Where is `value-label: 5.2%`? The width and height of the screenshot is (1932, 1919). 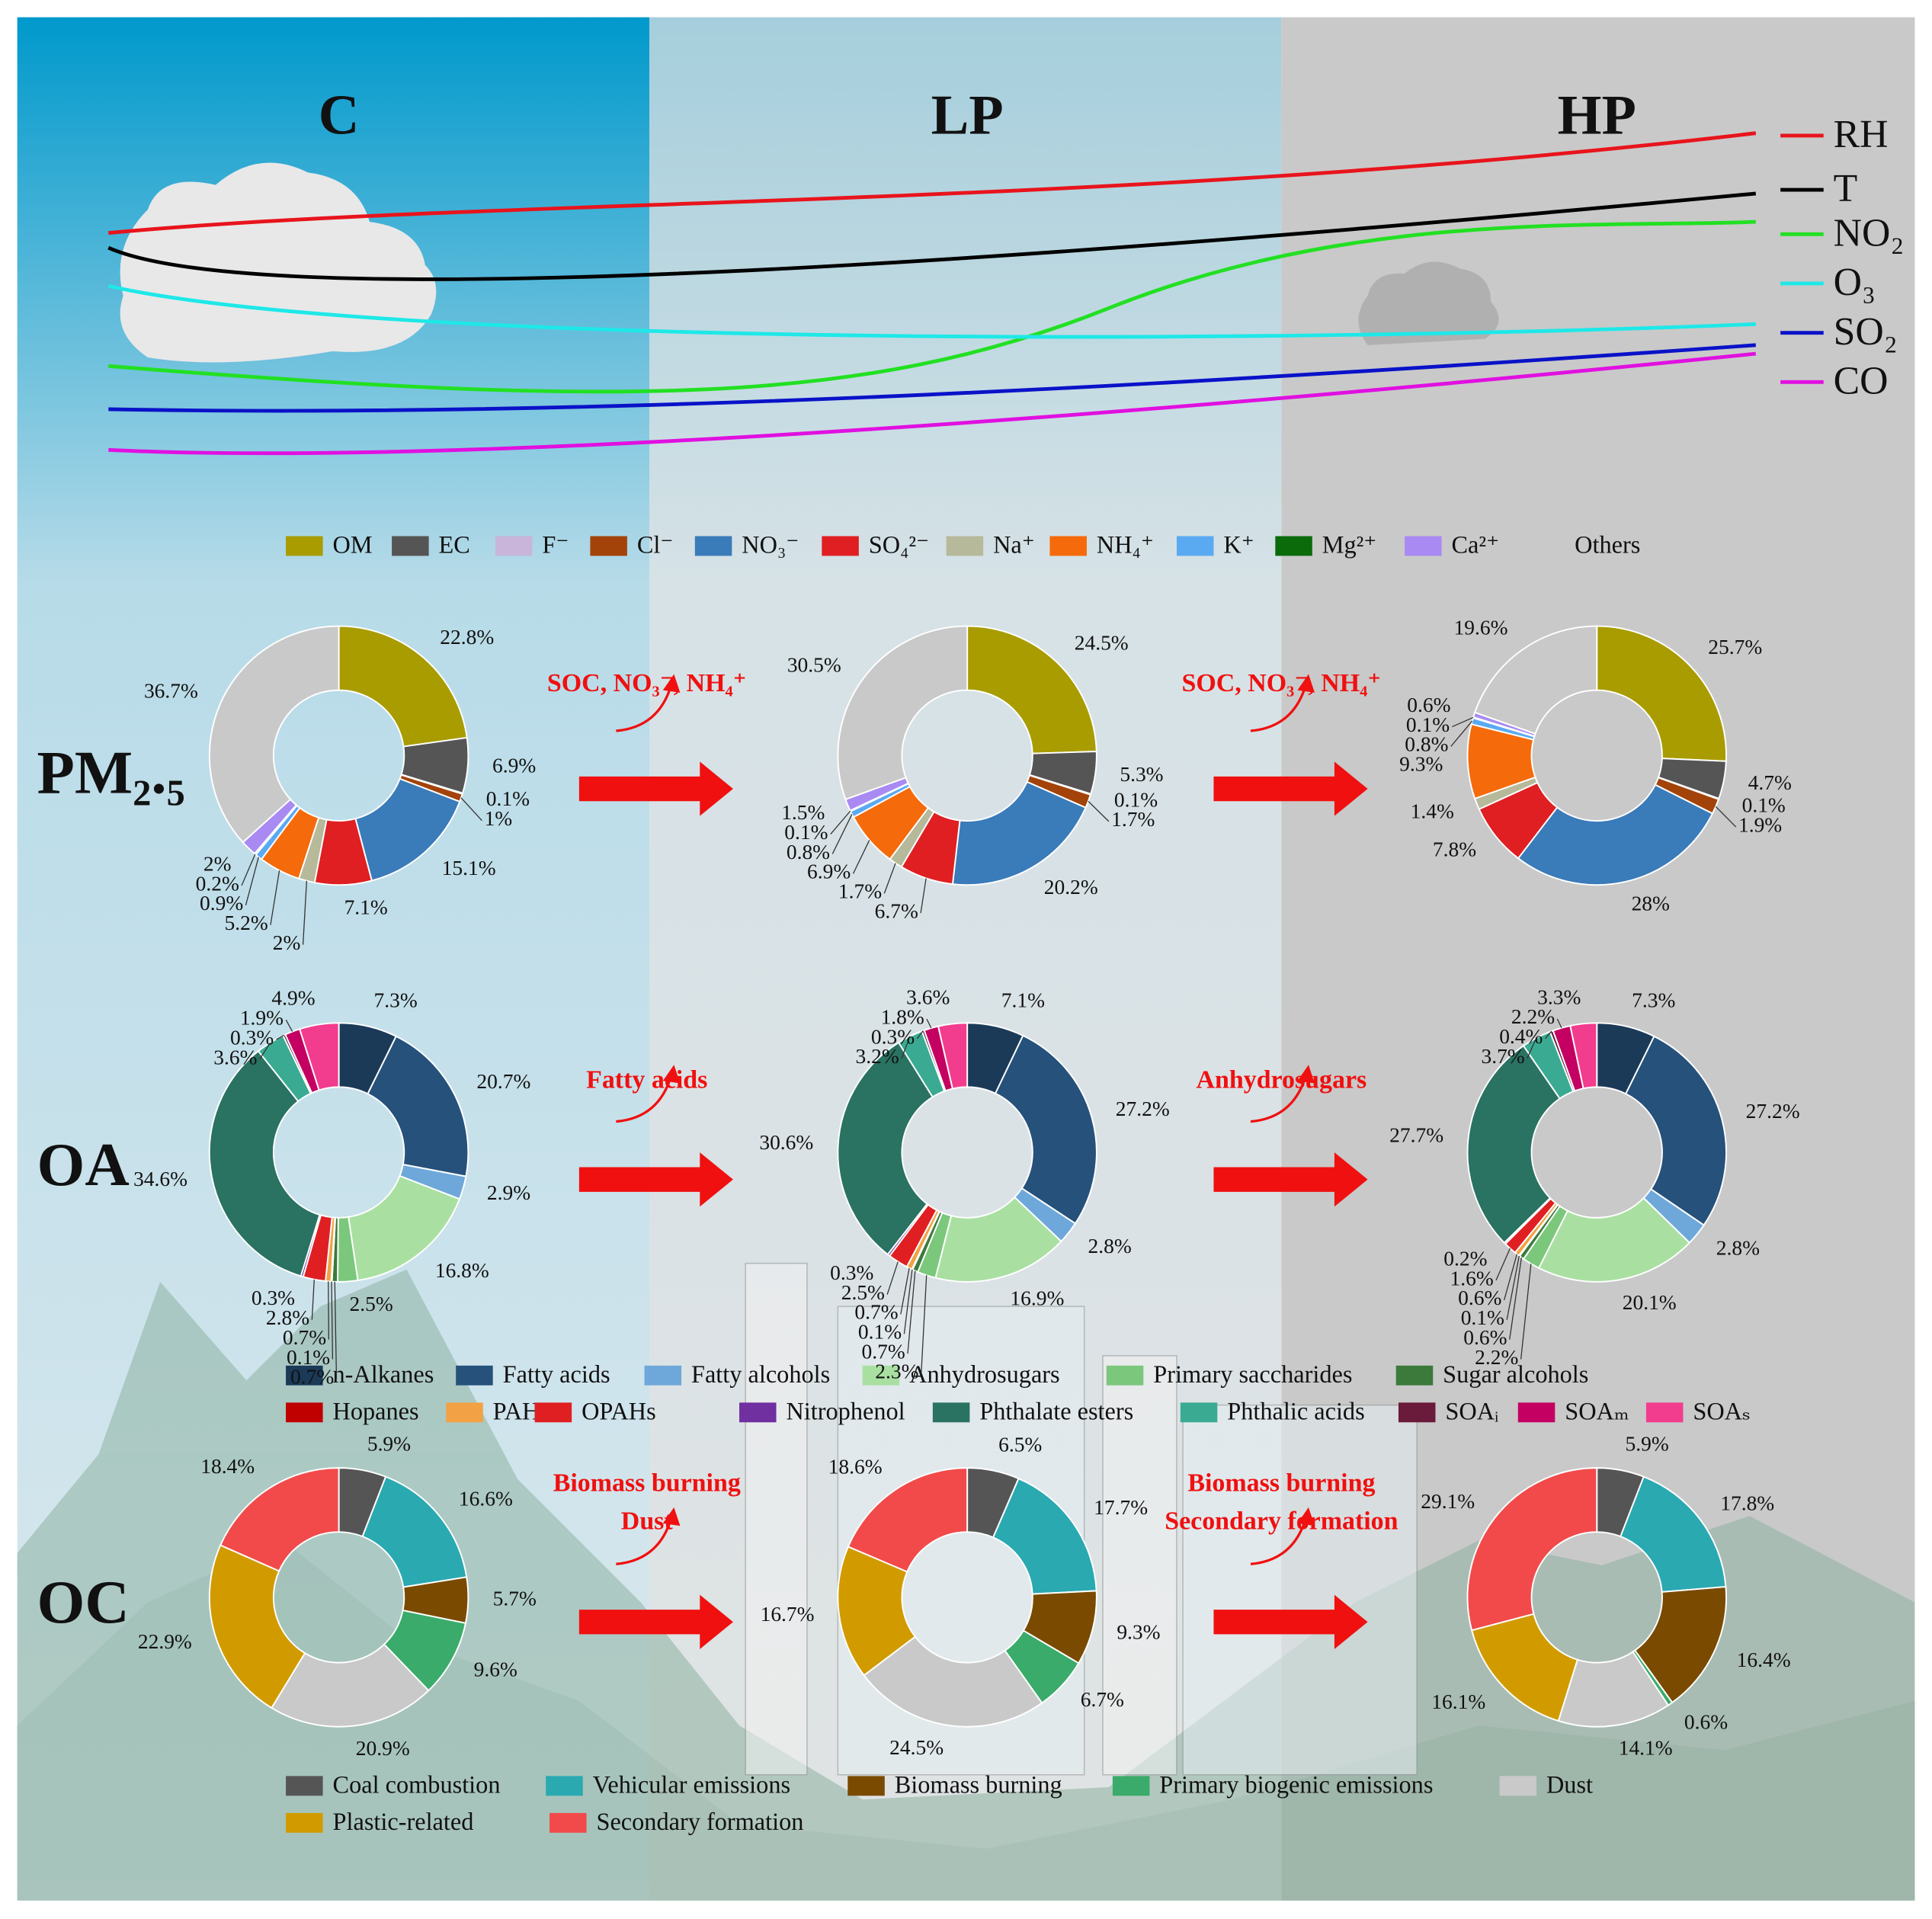
value-label: 5.2% is located at coordinates (247, 923).